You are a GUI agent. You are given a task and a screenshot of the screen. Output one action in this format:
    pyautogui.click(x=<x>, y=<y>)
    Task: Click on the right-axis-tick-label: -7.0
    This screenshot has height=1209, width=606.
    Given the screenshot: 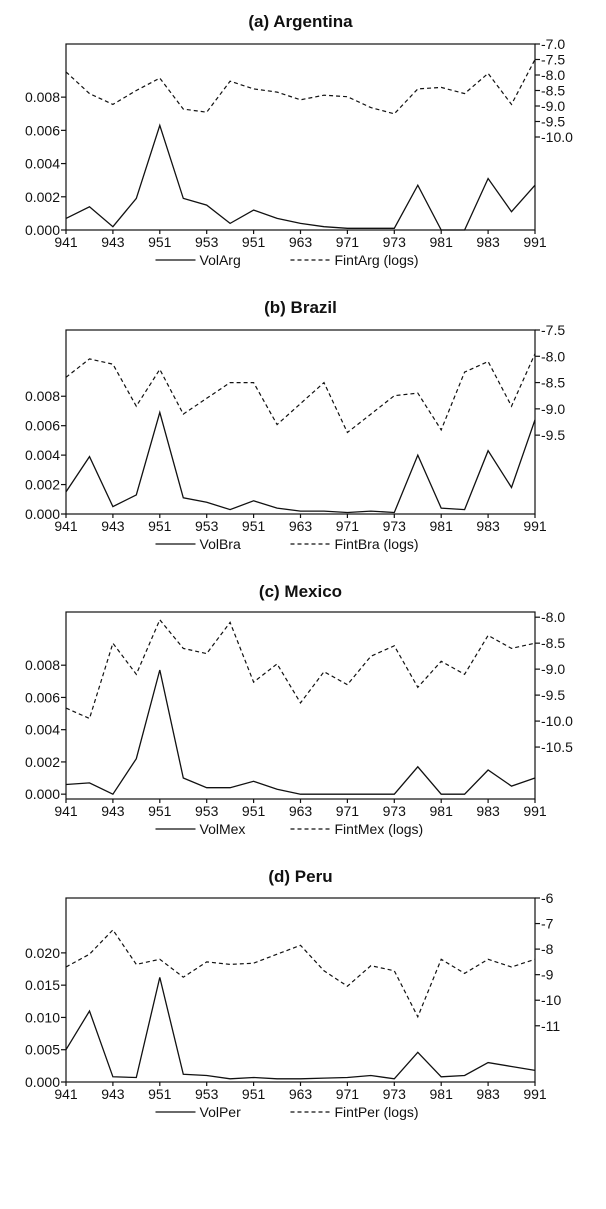 What is the action you would take?
    pyautogui.click(x=553, y=44)
    